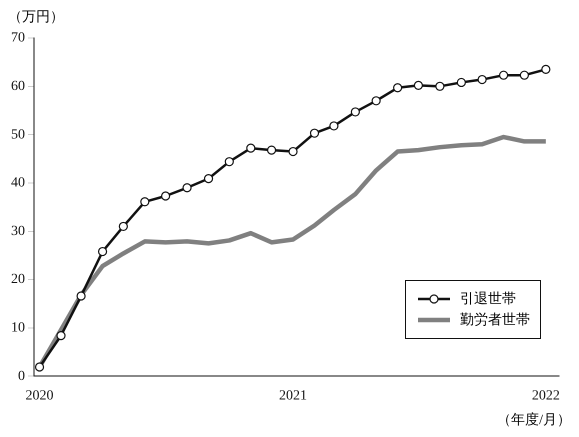 The height and width of the screenshot is (437, 579). I want to click on x-tick-label: 2020, so click(40, 396).